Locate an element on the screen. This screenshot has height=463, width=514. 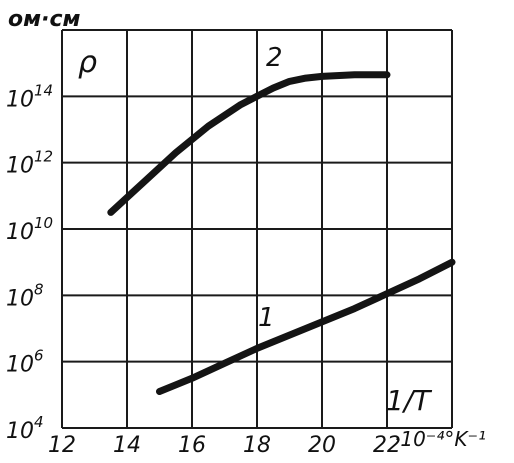
y-axis-unit: ом·см is located at coordinates (44, 19).